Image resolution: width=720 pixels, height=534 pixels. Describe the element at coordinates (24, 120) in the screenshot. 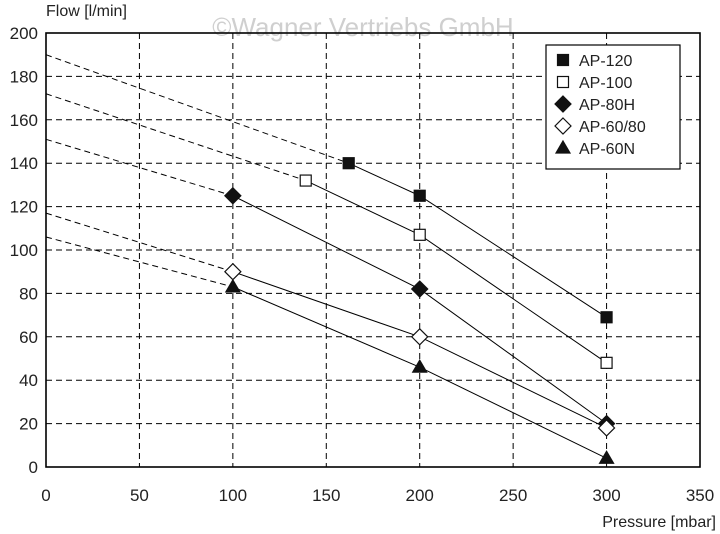

I see `y-tick-label-160: 160` at that location.